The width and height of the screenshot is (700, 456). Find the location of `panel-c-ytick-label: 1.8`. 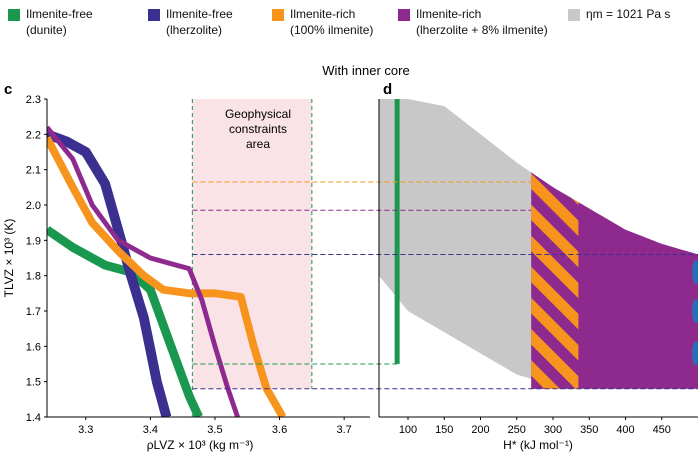

panel-c-ytick-label: 1.8 is located at coordinates (33, 277).